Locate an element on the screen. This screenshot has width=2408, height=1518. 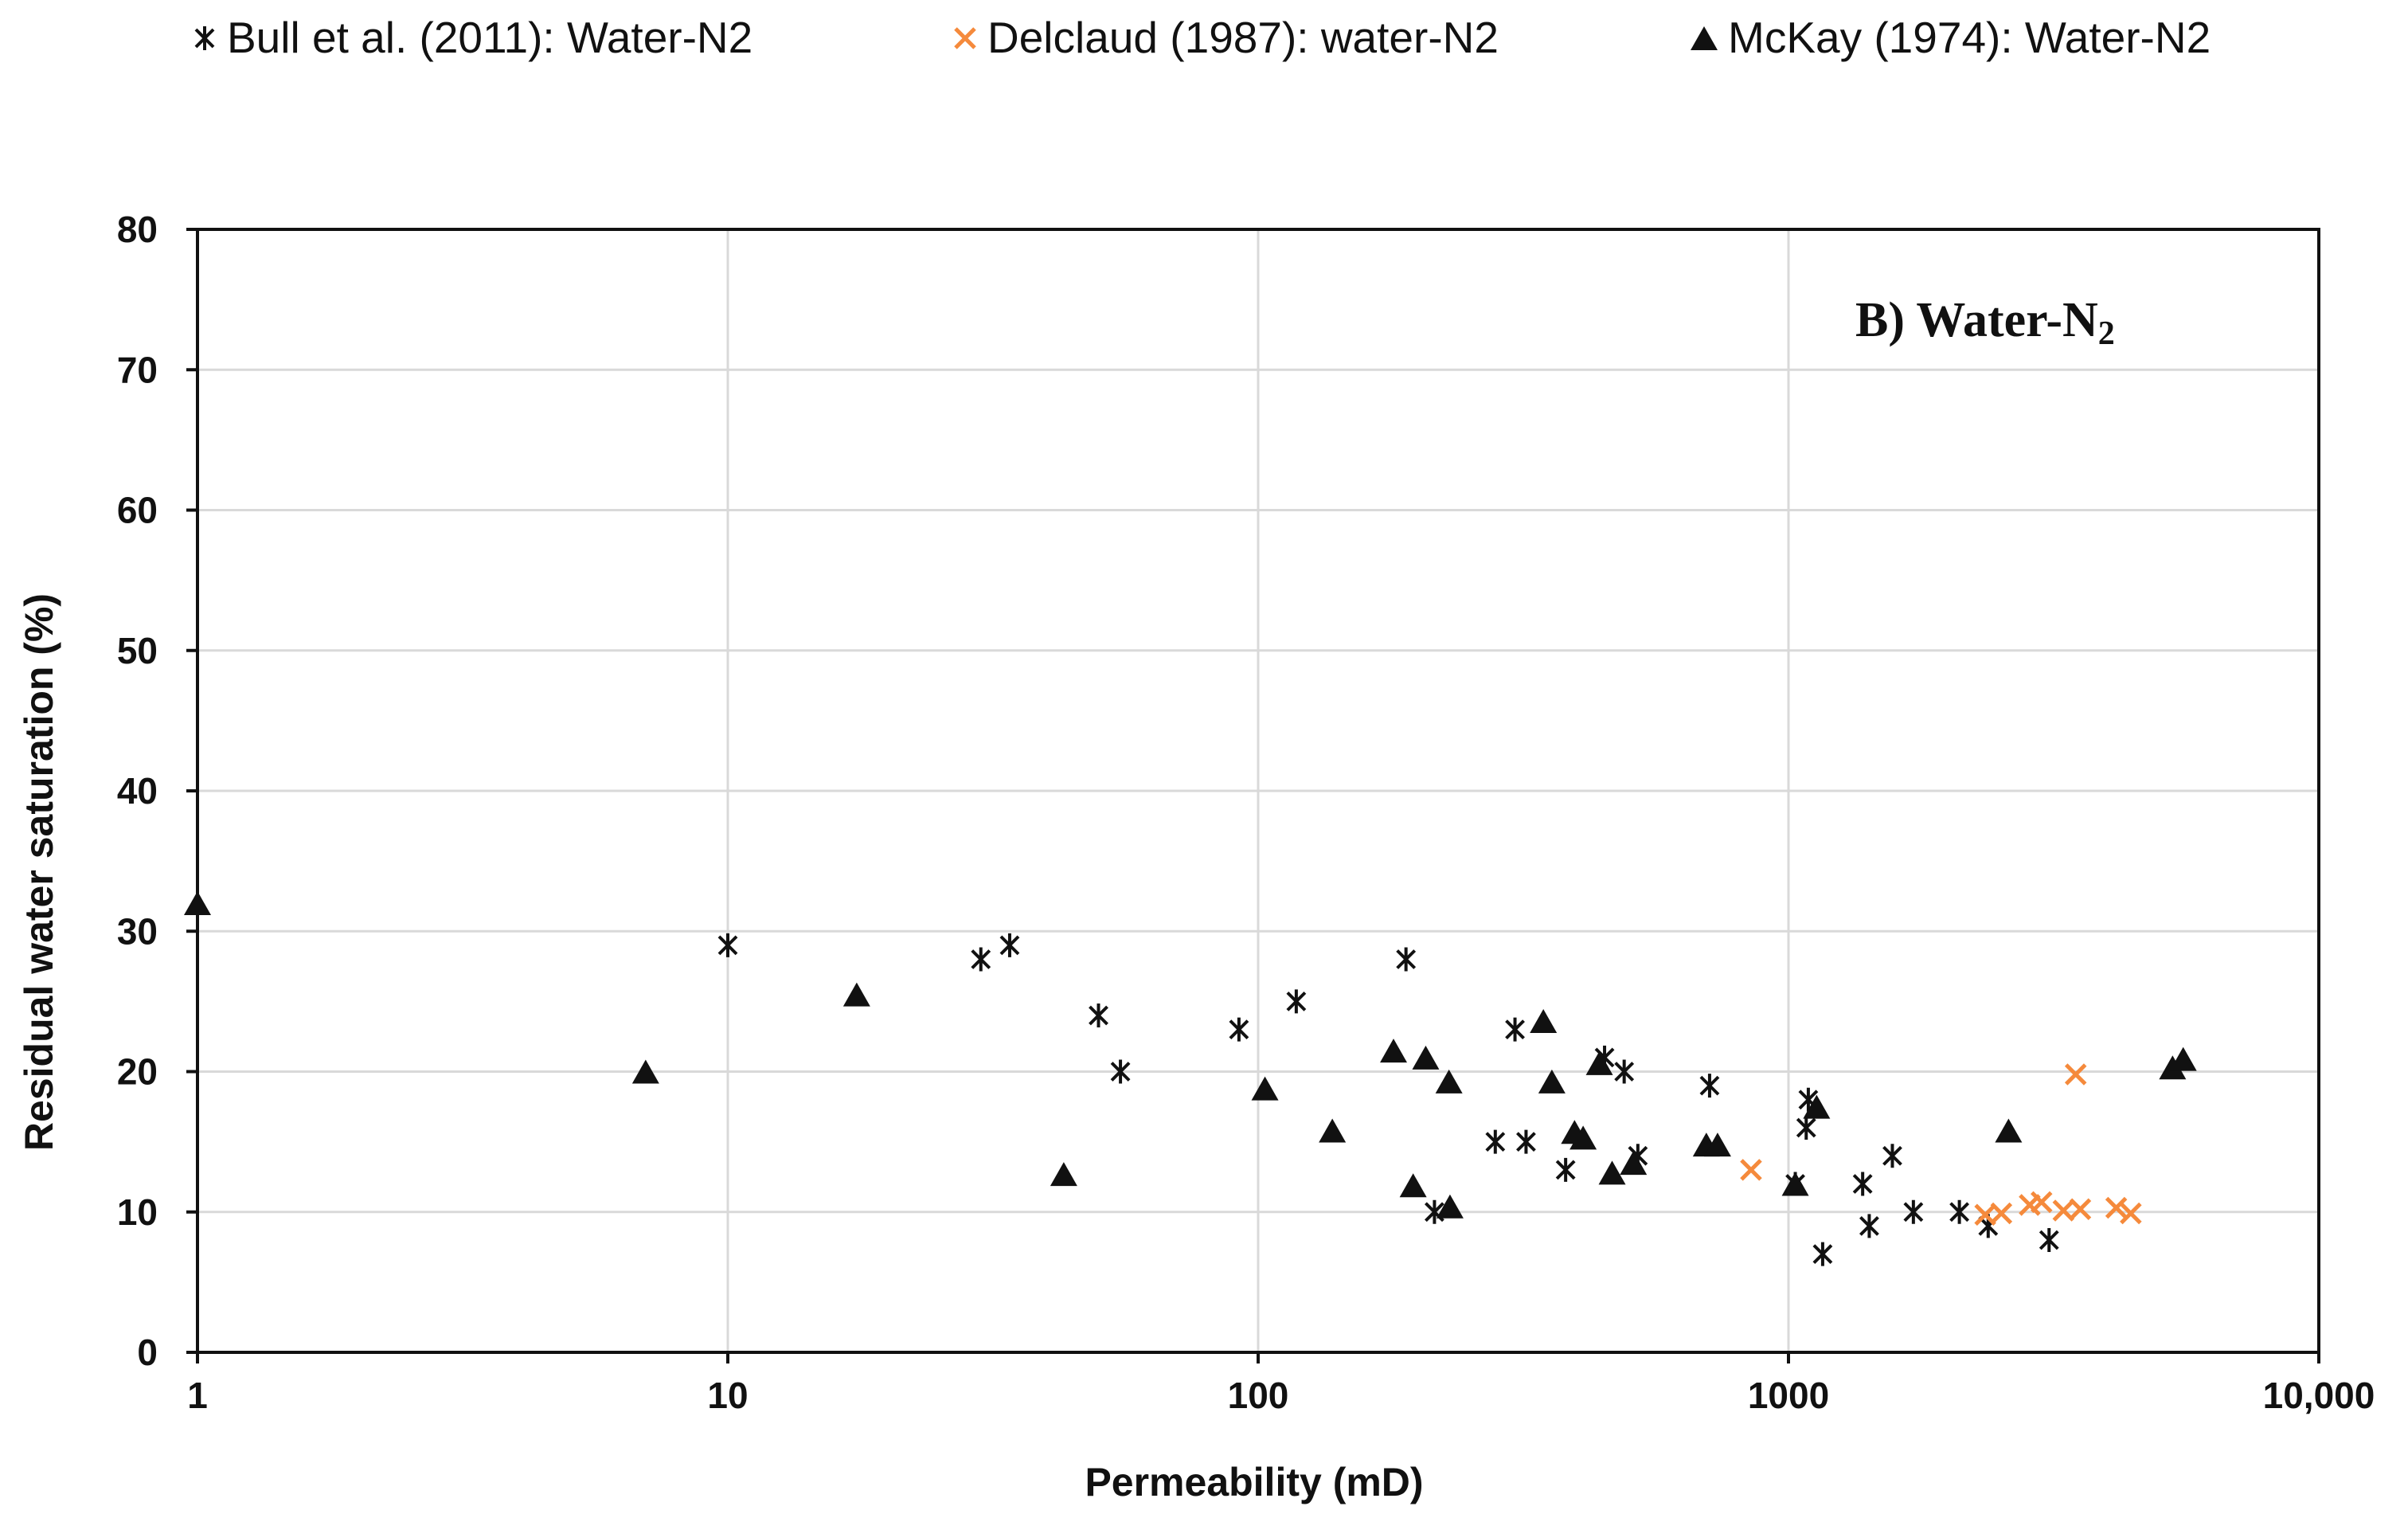
legend-marker-x is located at coordinates (965, 38).